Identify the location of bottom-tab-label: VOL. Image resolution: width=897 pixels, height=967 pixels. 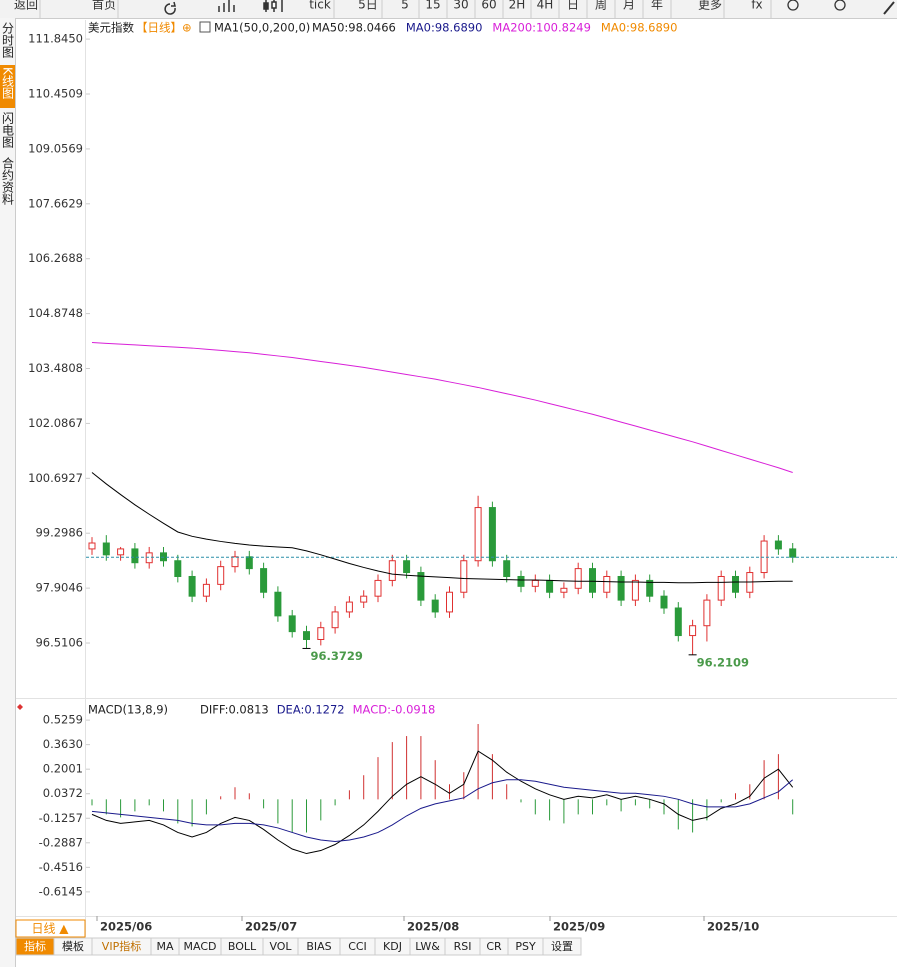
(280, 946).